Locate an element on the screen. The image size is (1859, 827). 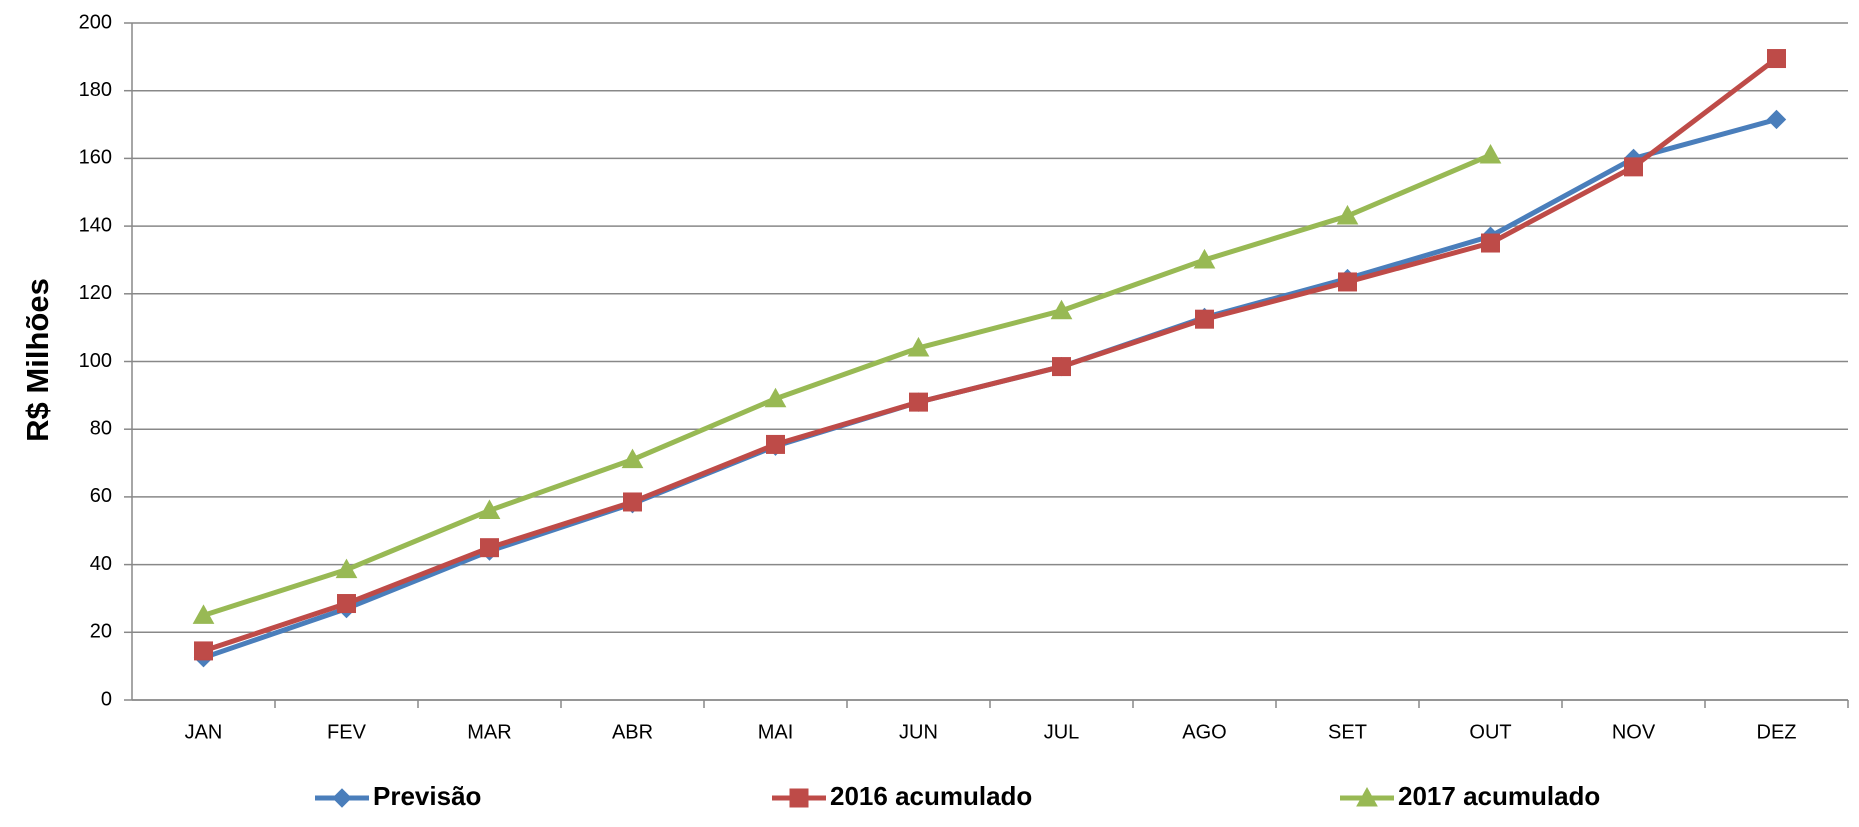
y-tick-label: 100 is located at coordinates (95, 361).